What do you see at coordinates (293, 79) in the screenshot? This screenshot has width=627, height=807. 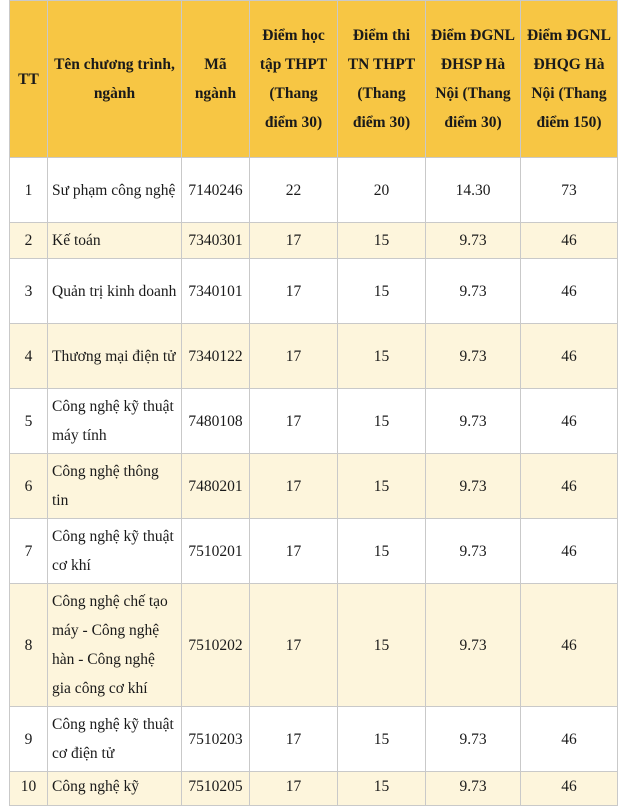 I see `header-thpt-study: Điểm học tập THPT (Thang điểm 30)` at bounding box center [293, 79].